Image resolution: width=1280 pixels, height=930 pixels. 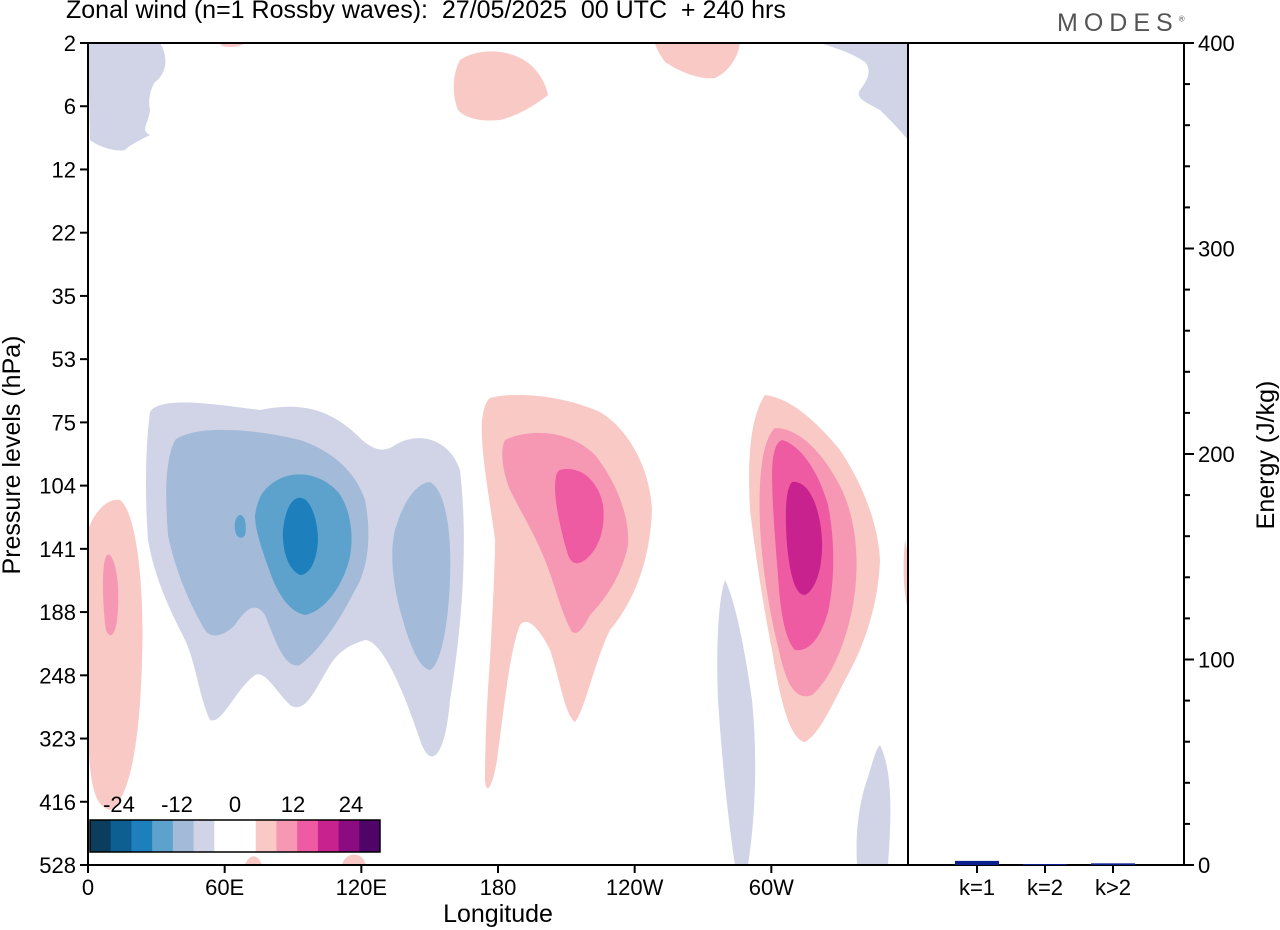 I want to click on contour-neg-1d, so click(x=736, y=722).